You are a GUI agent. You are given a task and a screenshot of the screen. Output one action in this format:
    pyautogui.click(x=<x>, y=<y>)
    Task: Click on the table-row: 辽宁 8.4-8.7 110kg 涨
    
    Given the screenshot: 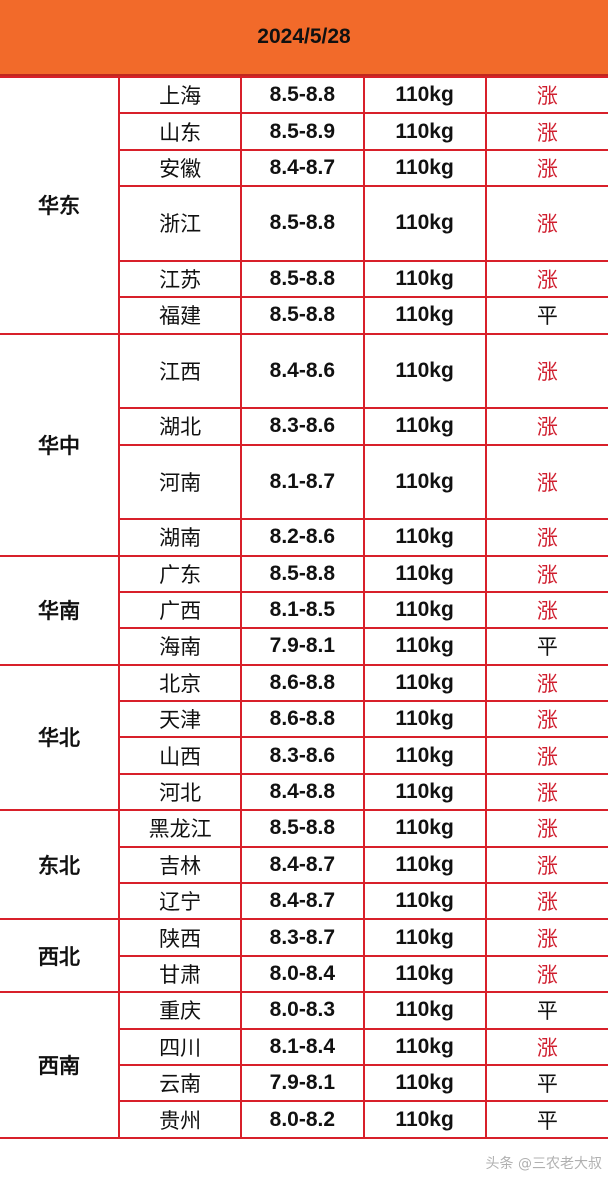 What is the action you would take?
    pyautogui.click(x=304, y=901)
    